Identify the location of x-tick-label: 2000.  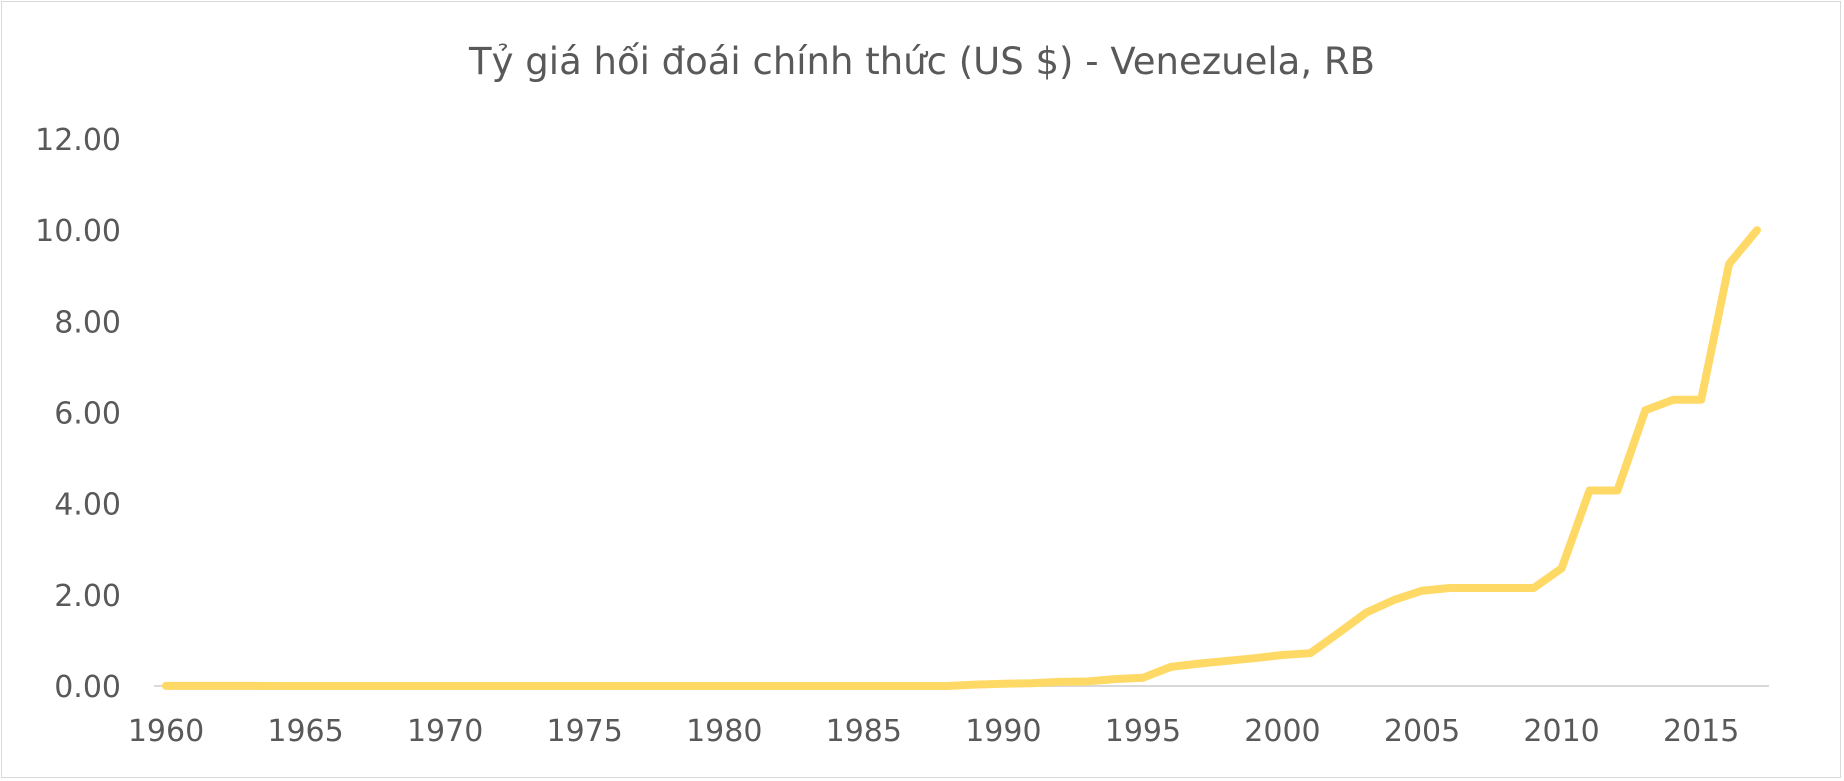
(1282, 731).